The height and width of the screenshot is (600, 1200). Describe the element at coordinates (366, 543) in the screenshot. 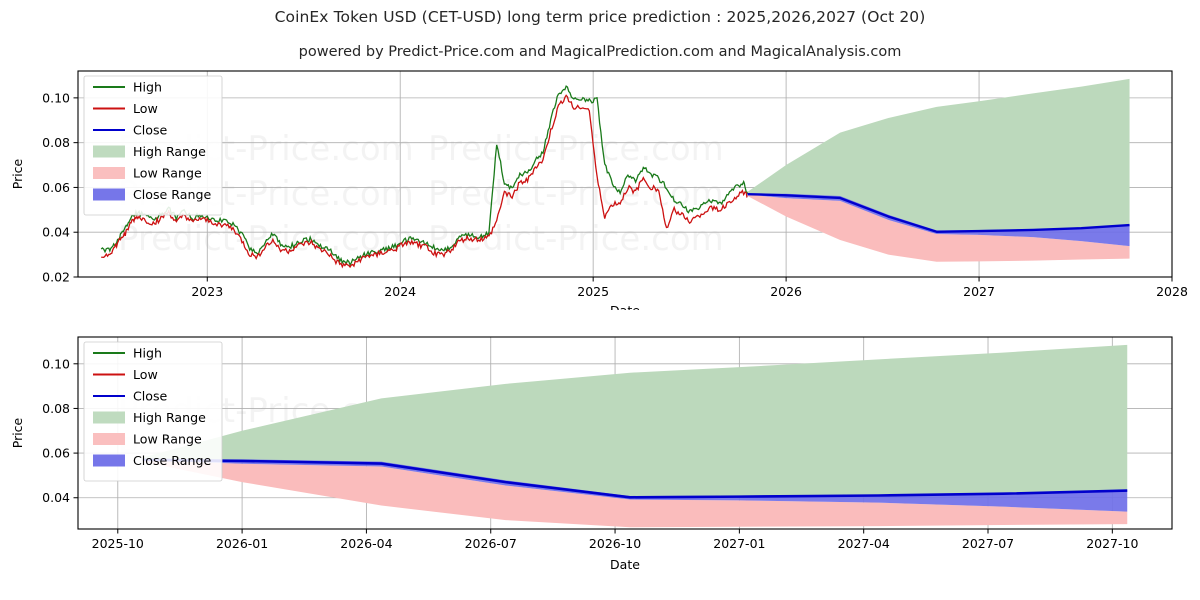

I see `x-tick-label: 2026-04` at that location.